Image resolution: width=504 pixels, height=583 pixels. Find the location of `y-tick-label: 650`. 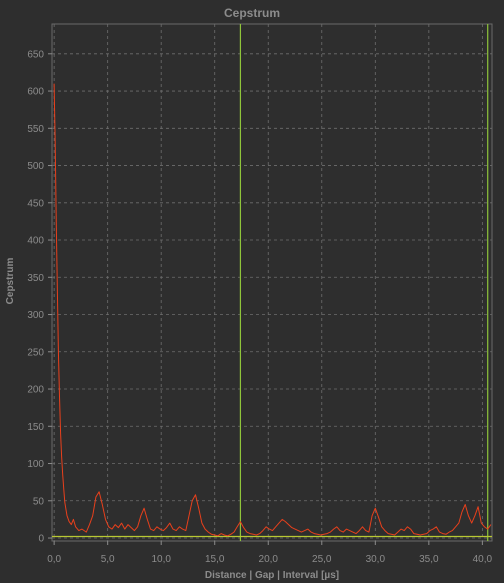

y-tick-label: 650 is located at coordinates (35, 54).